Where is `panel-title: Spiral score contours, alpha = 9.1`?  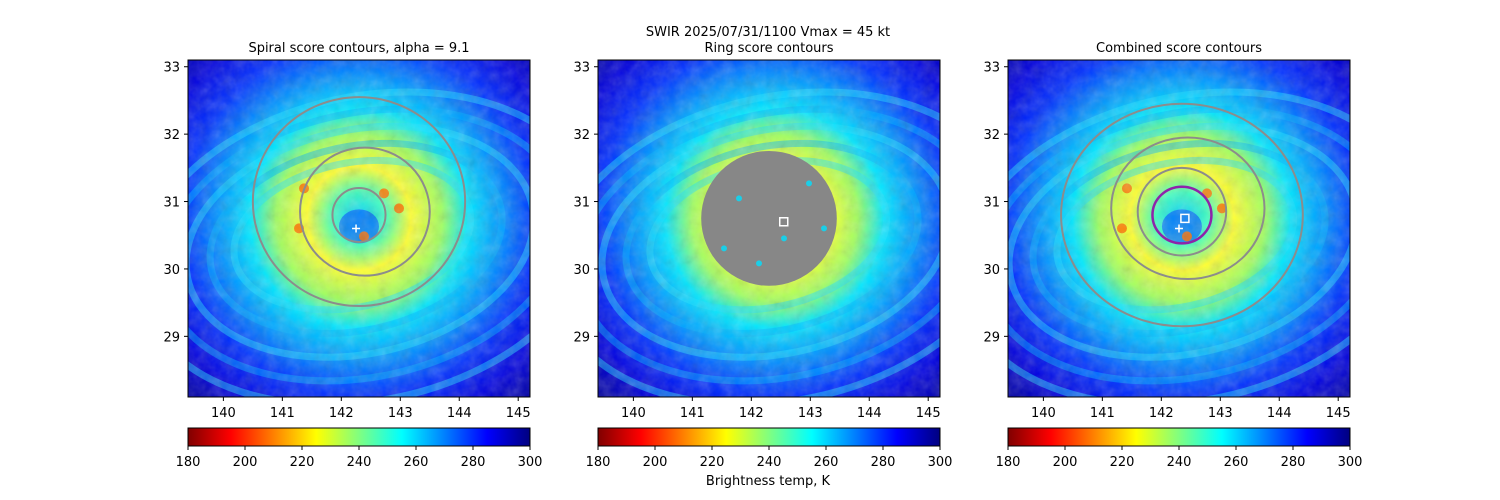 panel-title: Spiral score contours, alpha = 9.1 is located at coordinates (358, 48).